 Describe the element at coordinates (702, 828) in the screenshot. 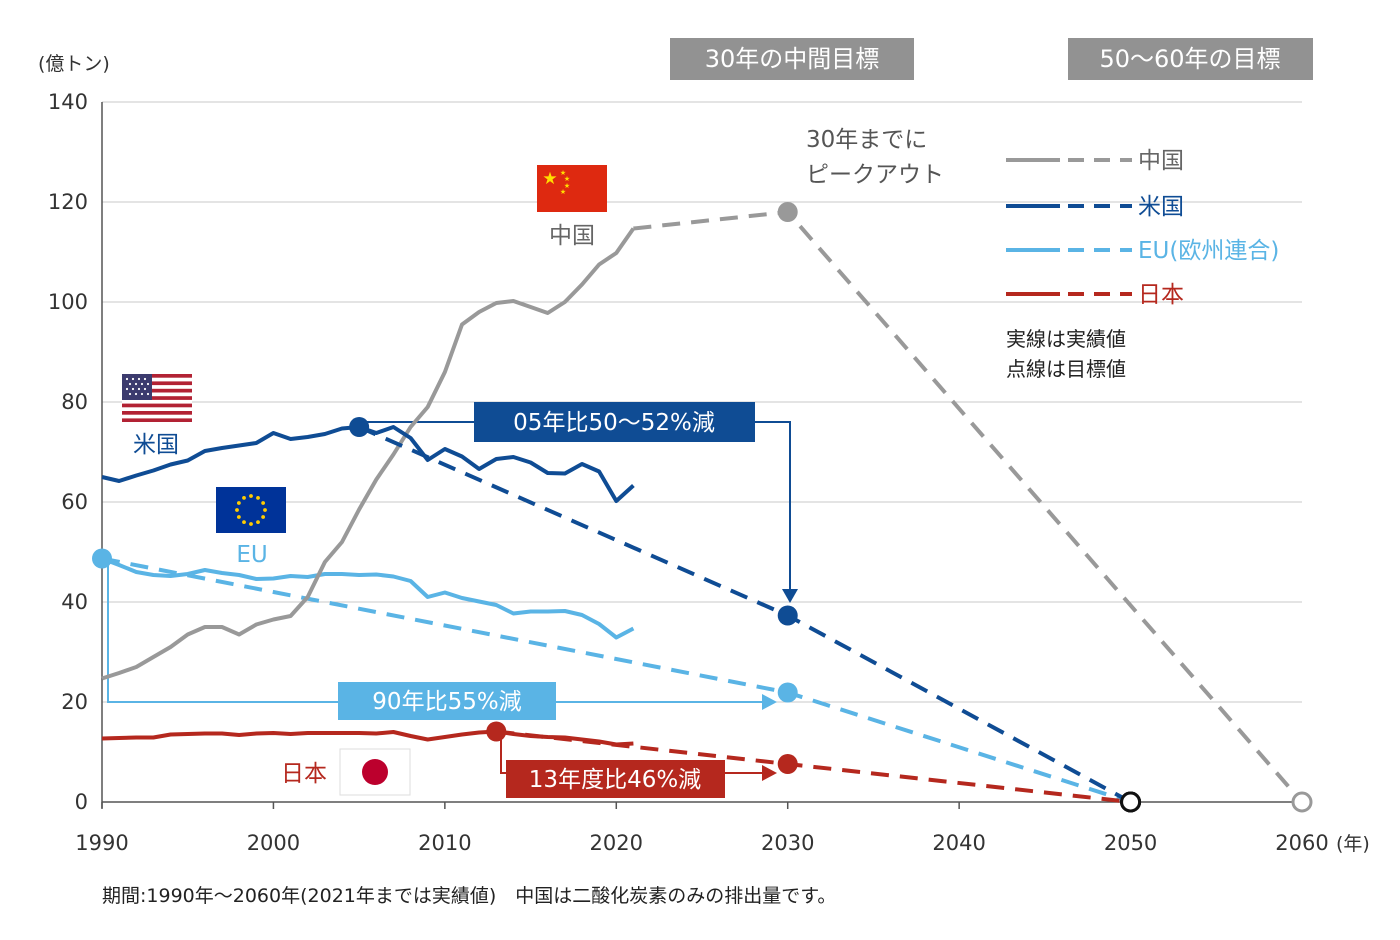

I see `x-axis-ticks: 1990 2000 2010 2020 2030 2040 2050 2060` at that location.